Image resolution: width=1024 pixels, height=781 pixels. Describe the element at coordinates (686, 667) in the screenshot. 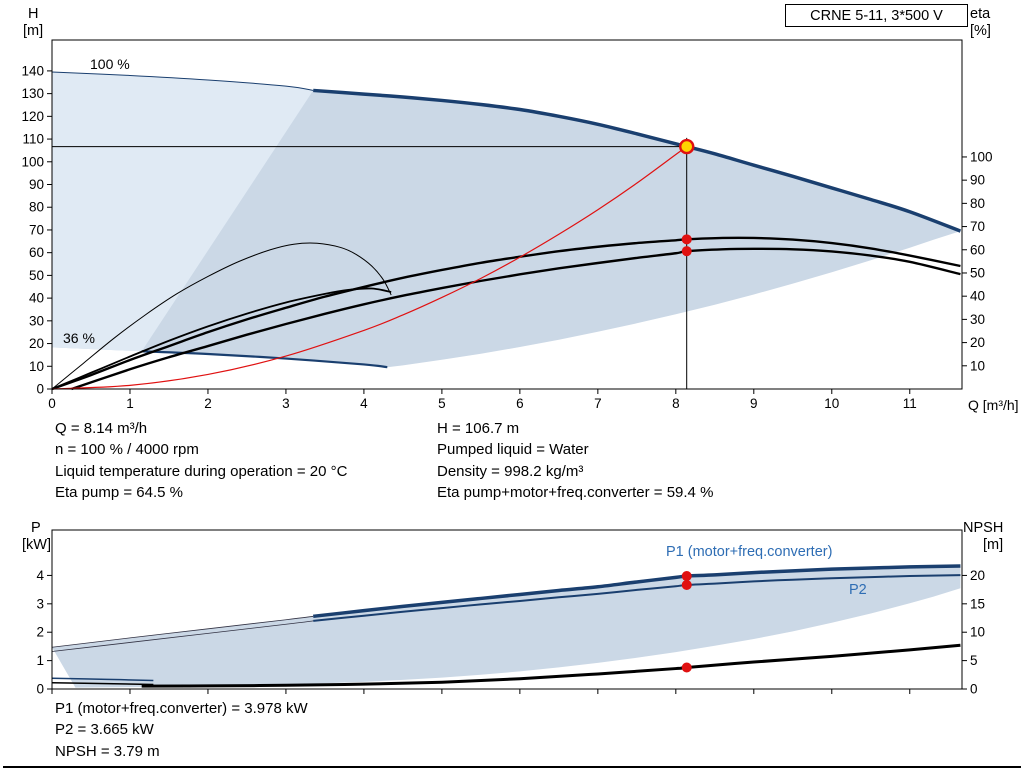

I see `npsh-duty-dot` at that location.